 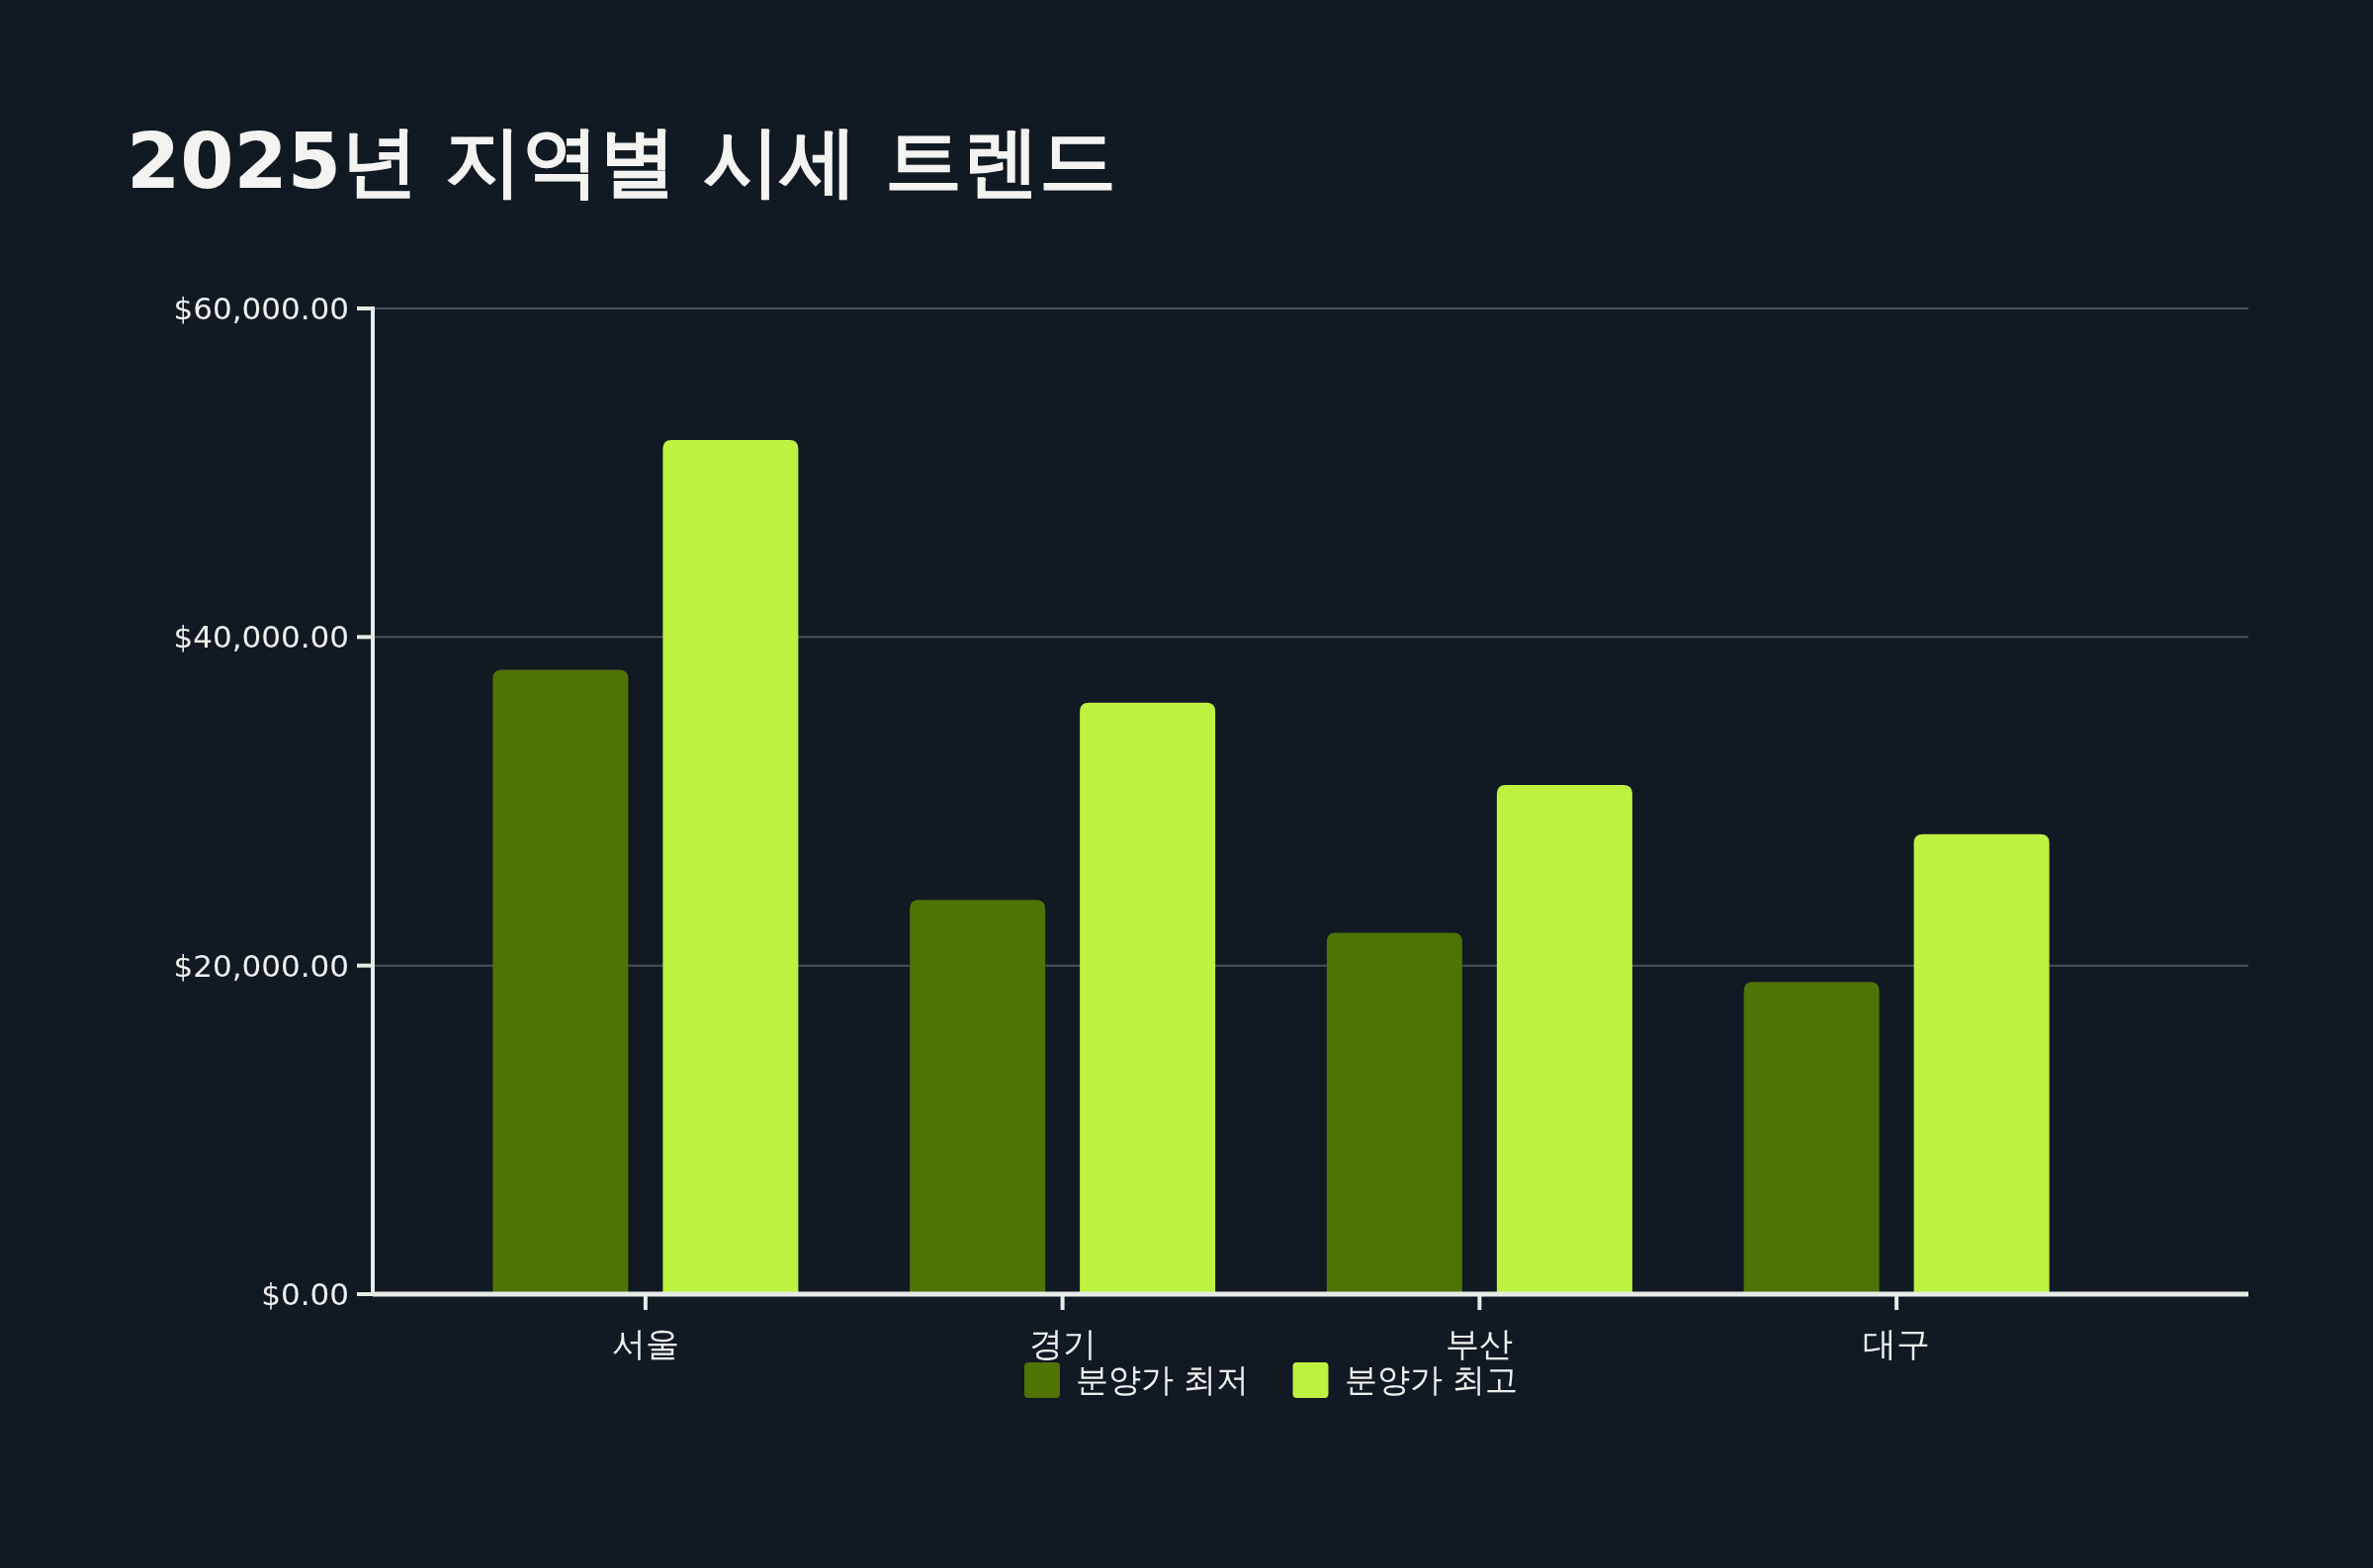 What do you see at coordinates (1480, 1344) in the screenshot?
I see `x-tick-label: 부산` at bounding box center [1480, 1344].